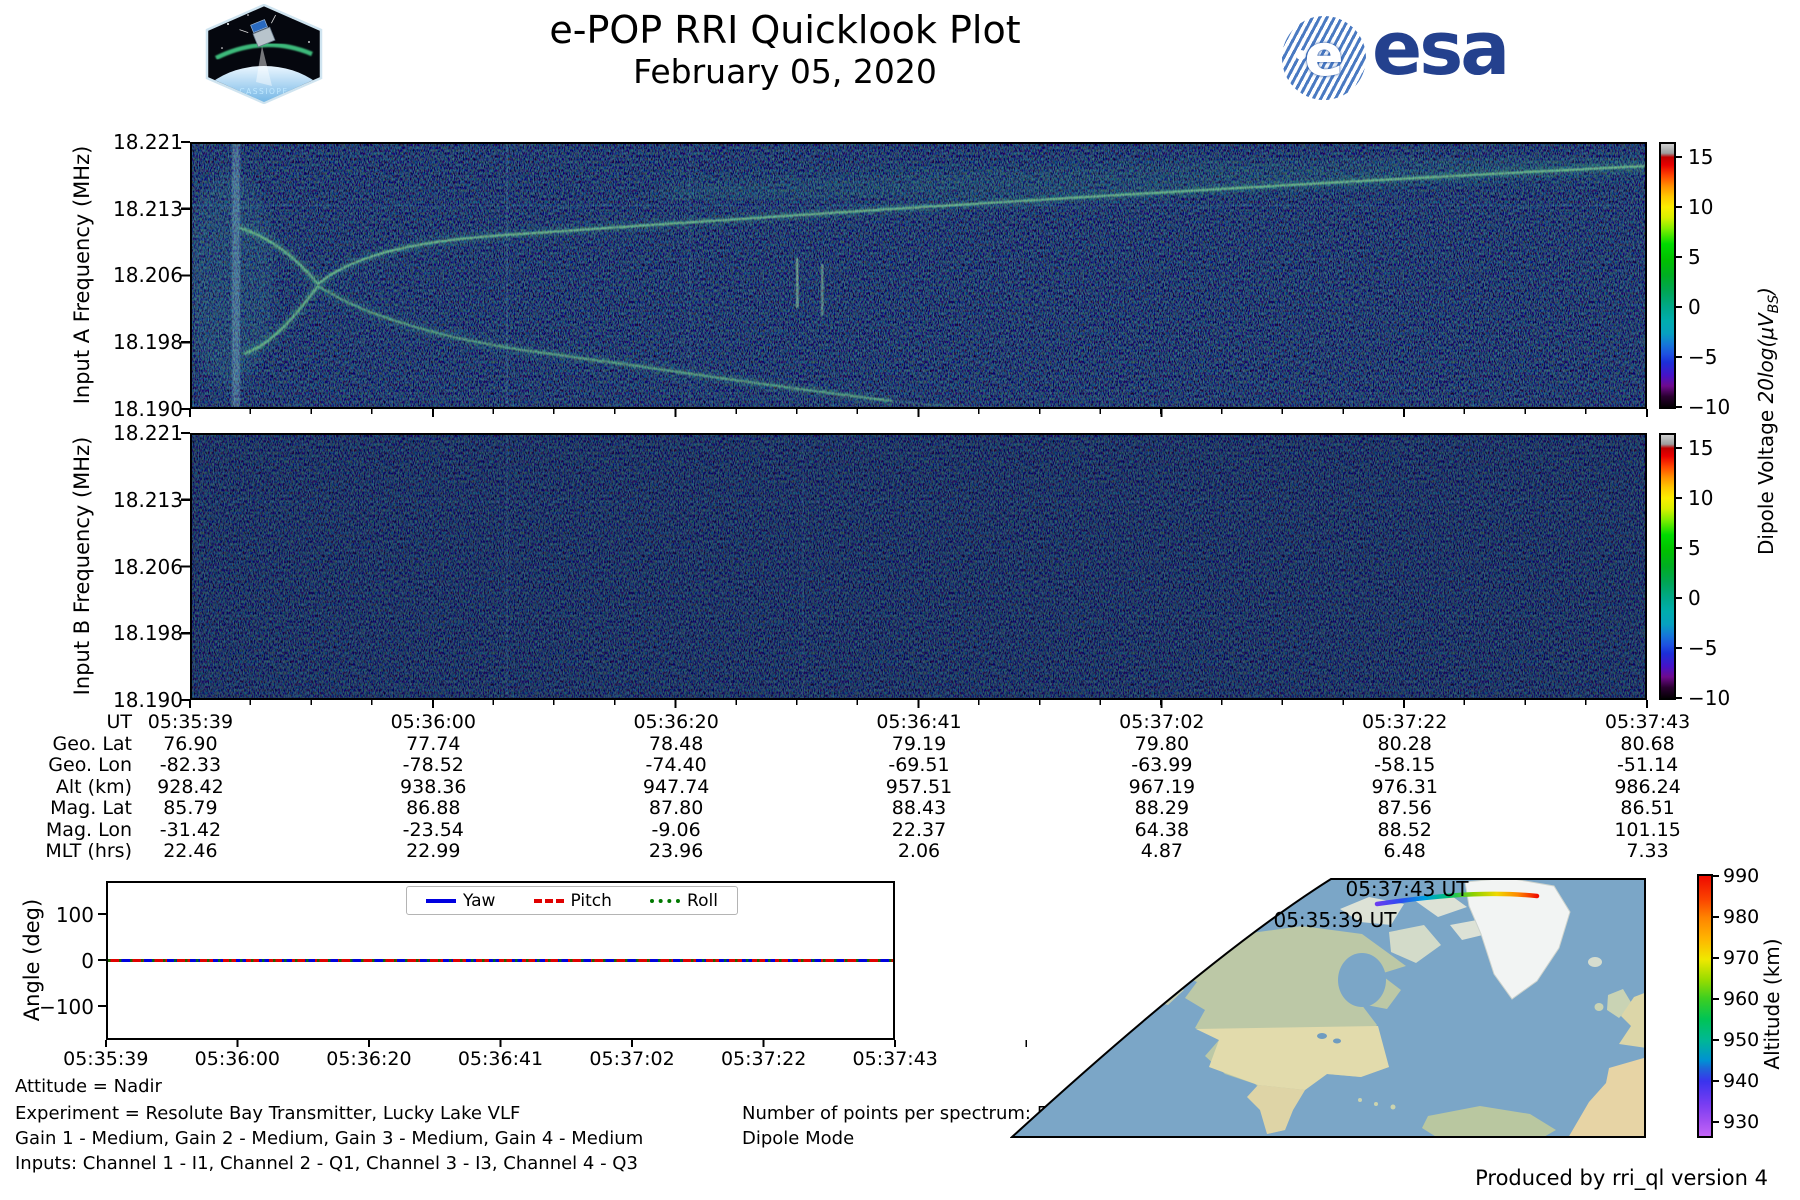 The width and height of the screenshot is (1800, 1200). Describe the element at coordinates (1595, 962) in the screenshot. I see `map-iceland` at that location.